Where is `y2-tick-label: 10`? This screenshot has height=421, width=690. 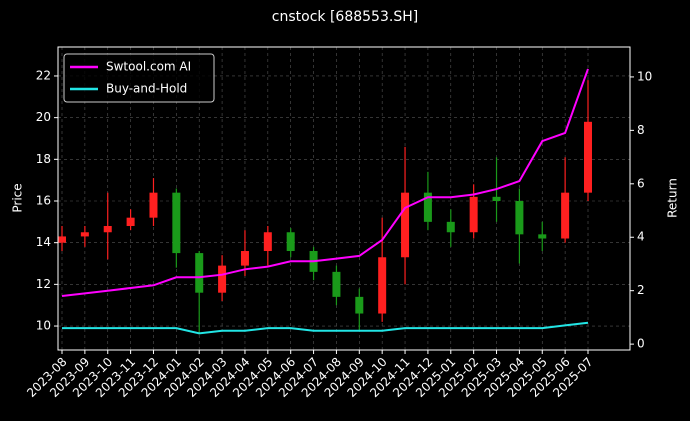 y2-tick-label: 10 is located at coordinates (644, 76).